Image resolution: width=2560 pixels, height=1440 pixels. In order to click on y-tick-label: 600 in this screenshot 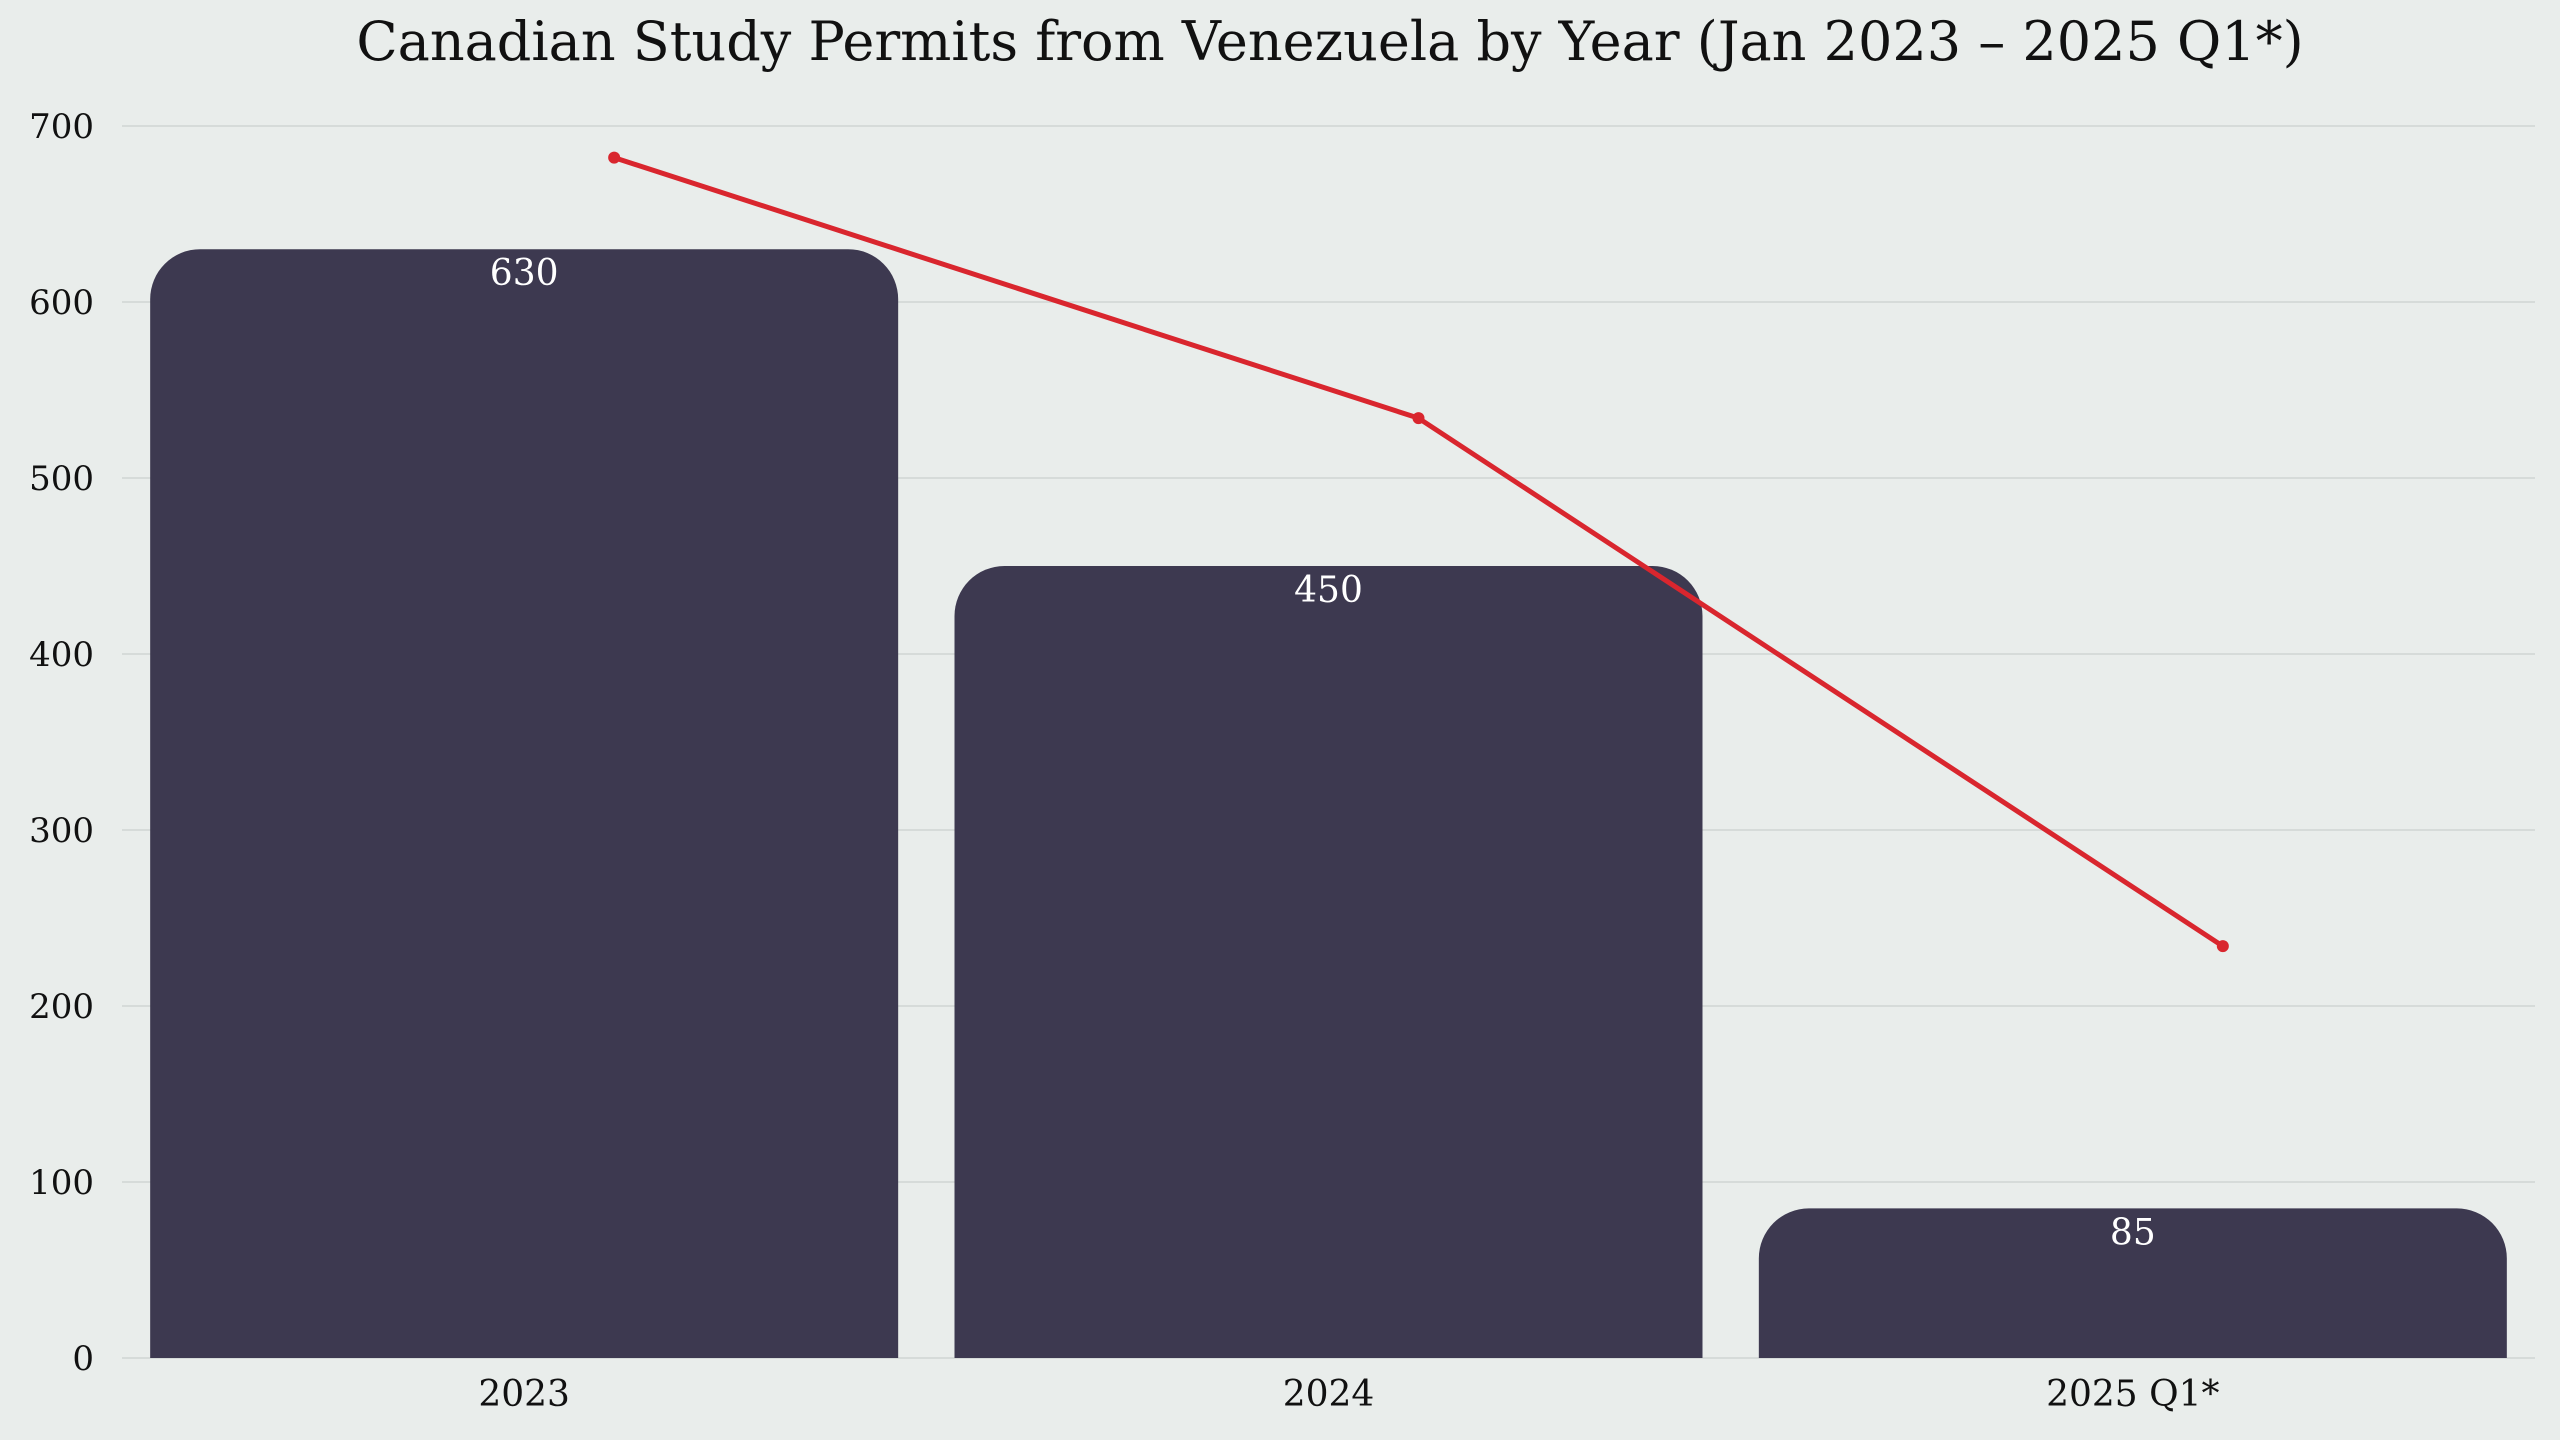, I will do `click(61, 303)`.